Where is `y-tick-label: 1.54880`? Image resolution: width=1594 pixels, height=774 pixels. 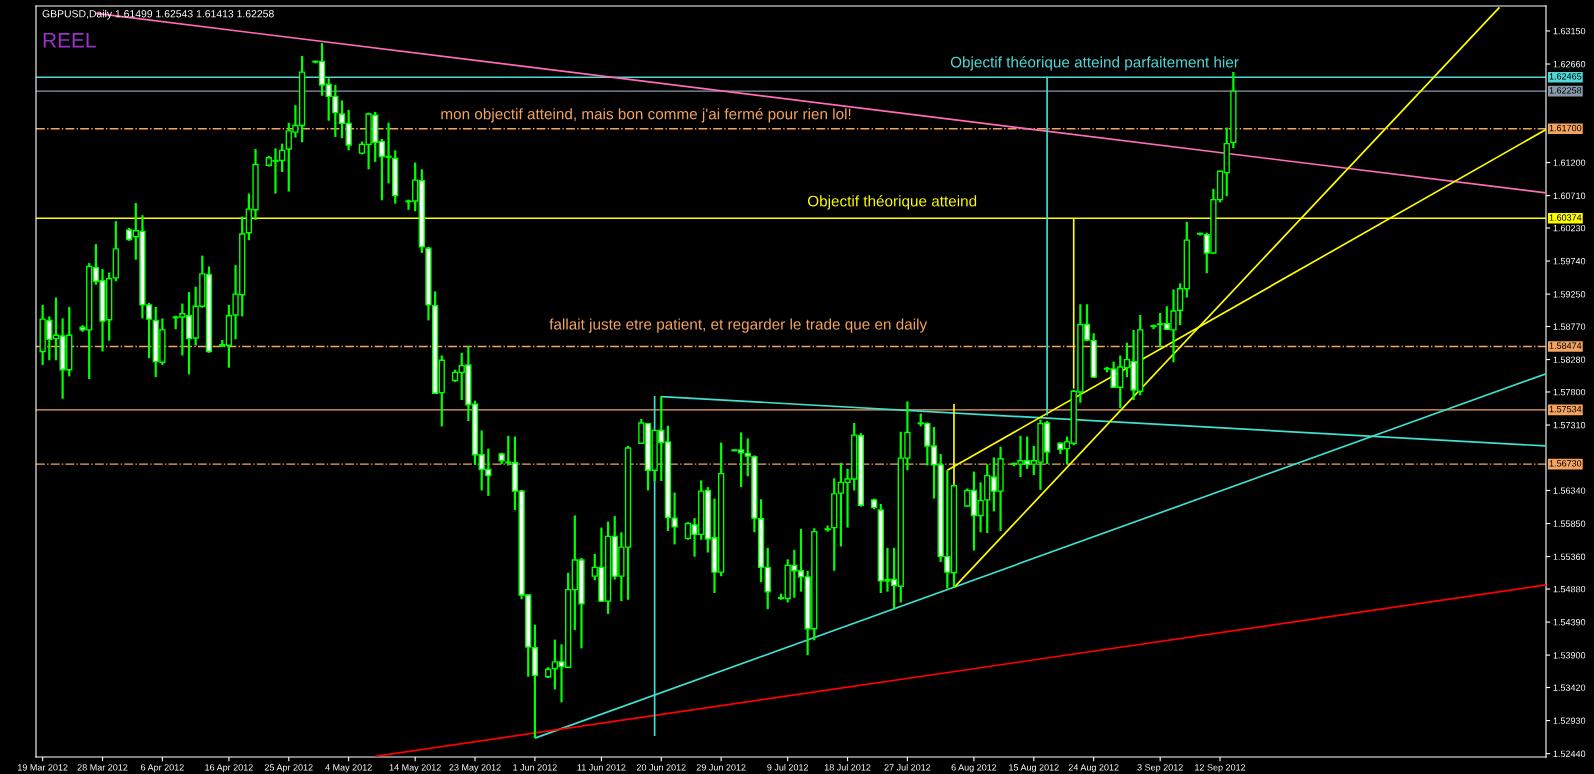 y-tick-label: 1.54880 is located at coordinates (1569, 589).